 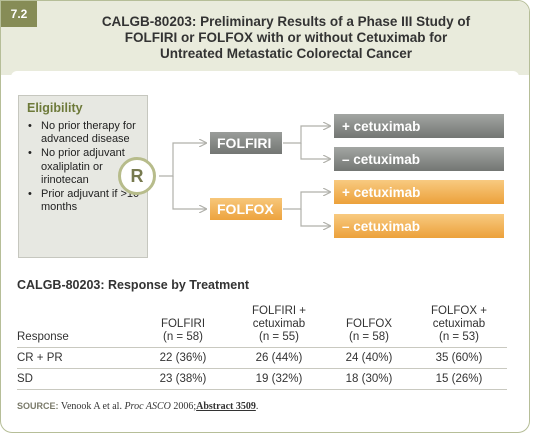 What do you see at coordinates (91, 406) in the screenshot?
I see `source-authors: Venook A et al.` at bounding box center [91, 406].